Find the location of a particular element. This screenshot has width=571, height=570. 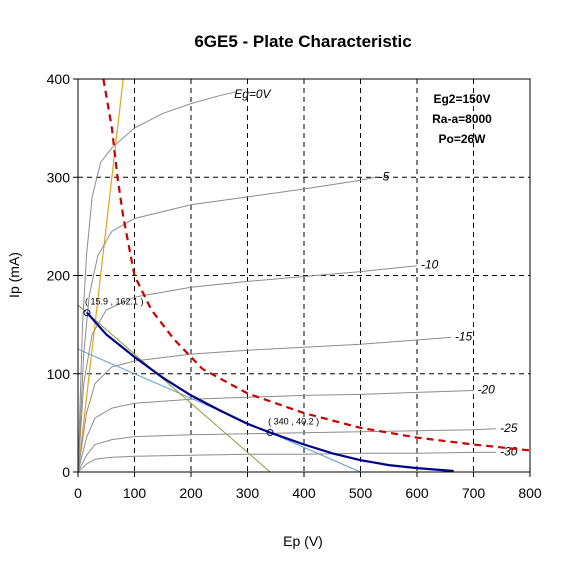

info-ra: Ra-a=8000 is located at coordinates (462, 119).